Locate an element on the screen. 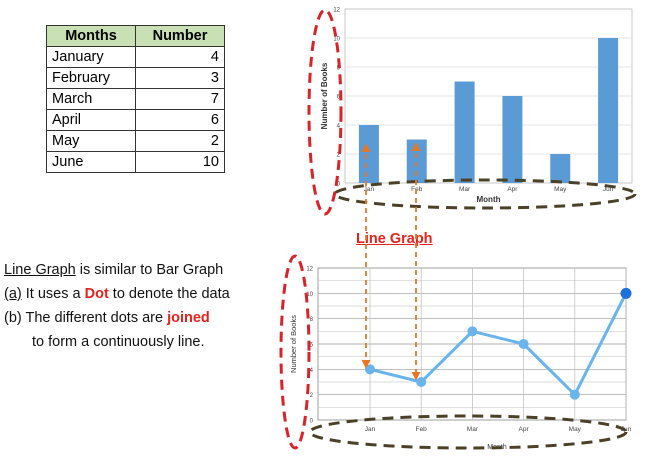 This screenshot has height=458, width=650. bar-y-axis-label: Number of Books is located at coordinates (324, 95).